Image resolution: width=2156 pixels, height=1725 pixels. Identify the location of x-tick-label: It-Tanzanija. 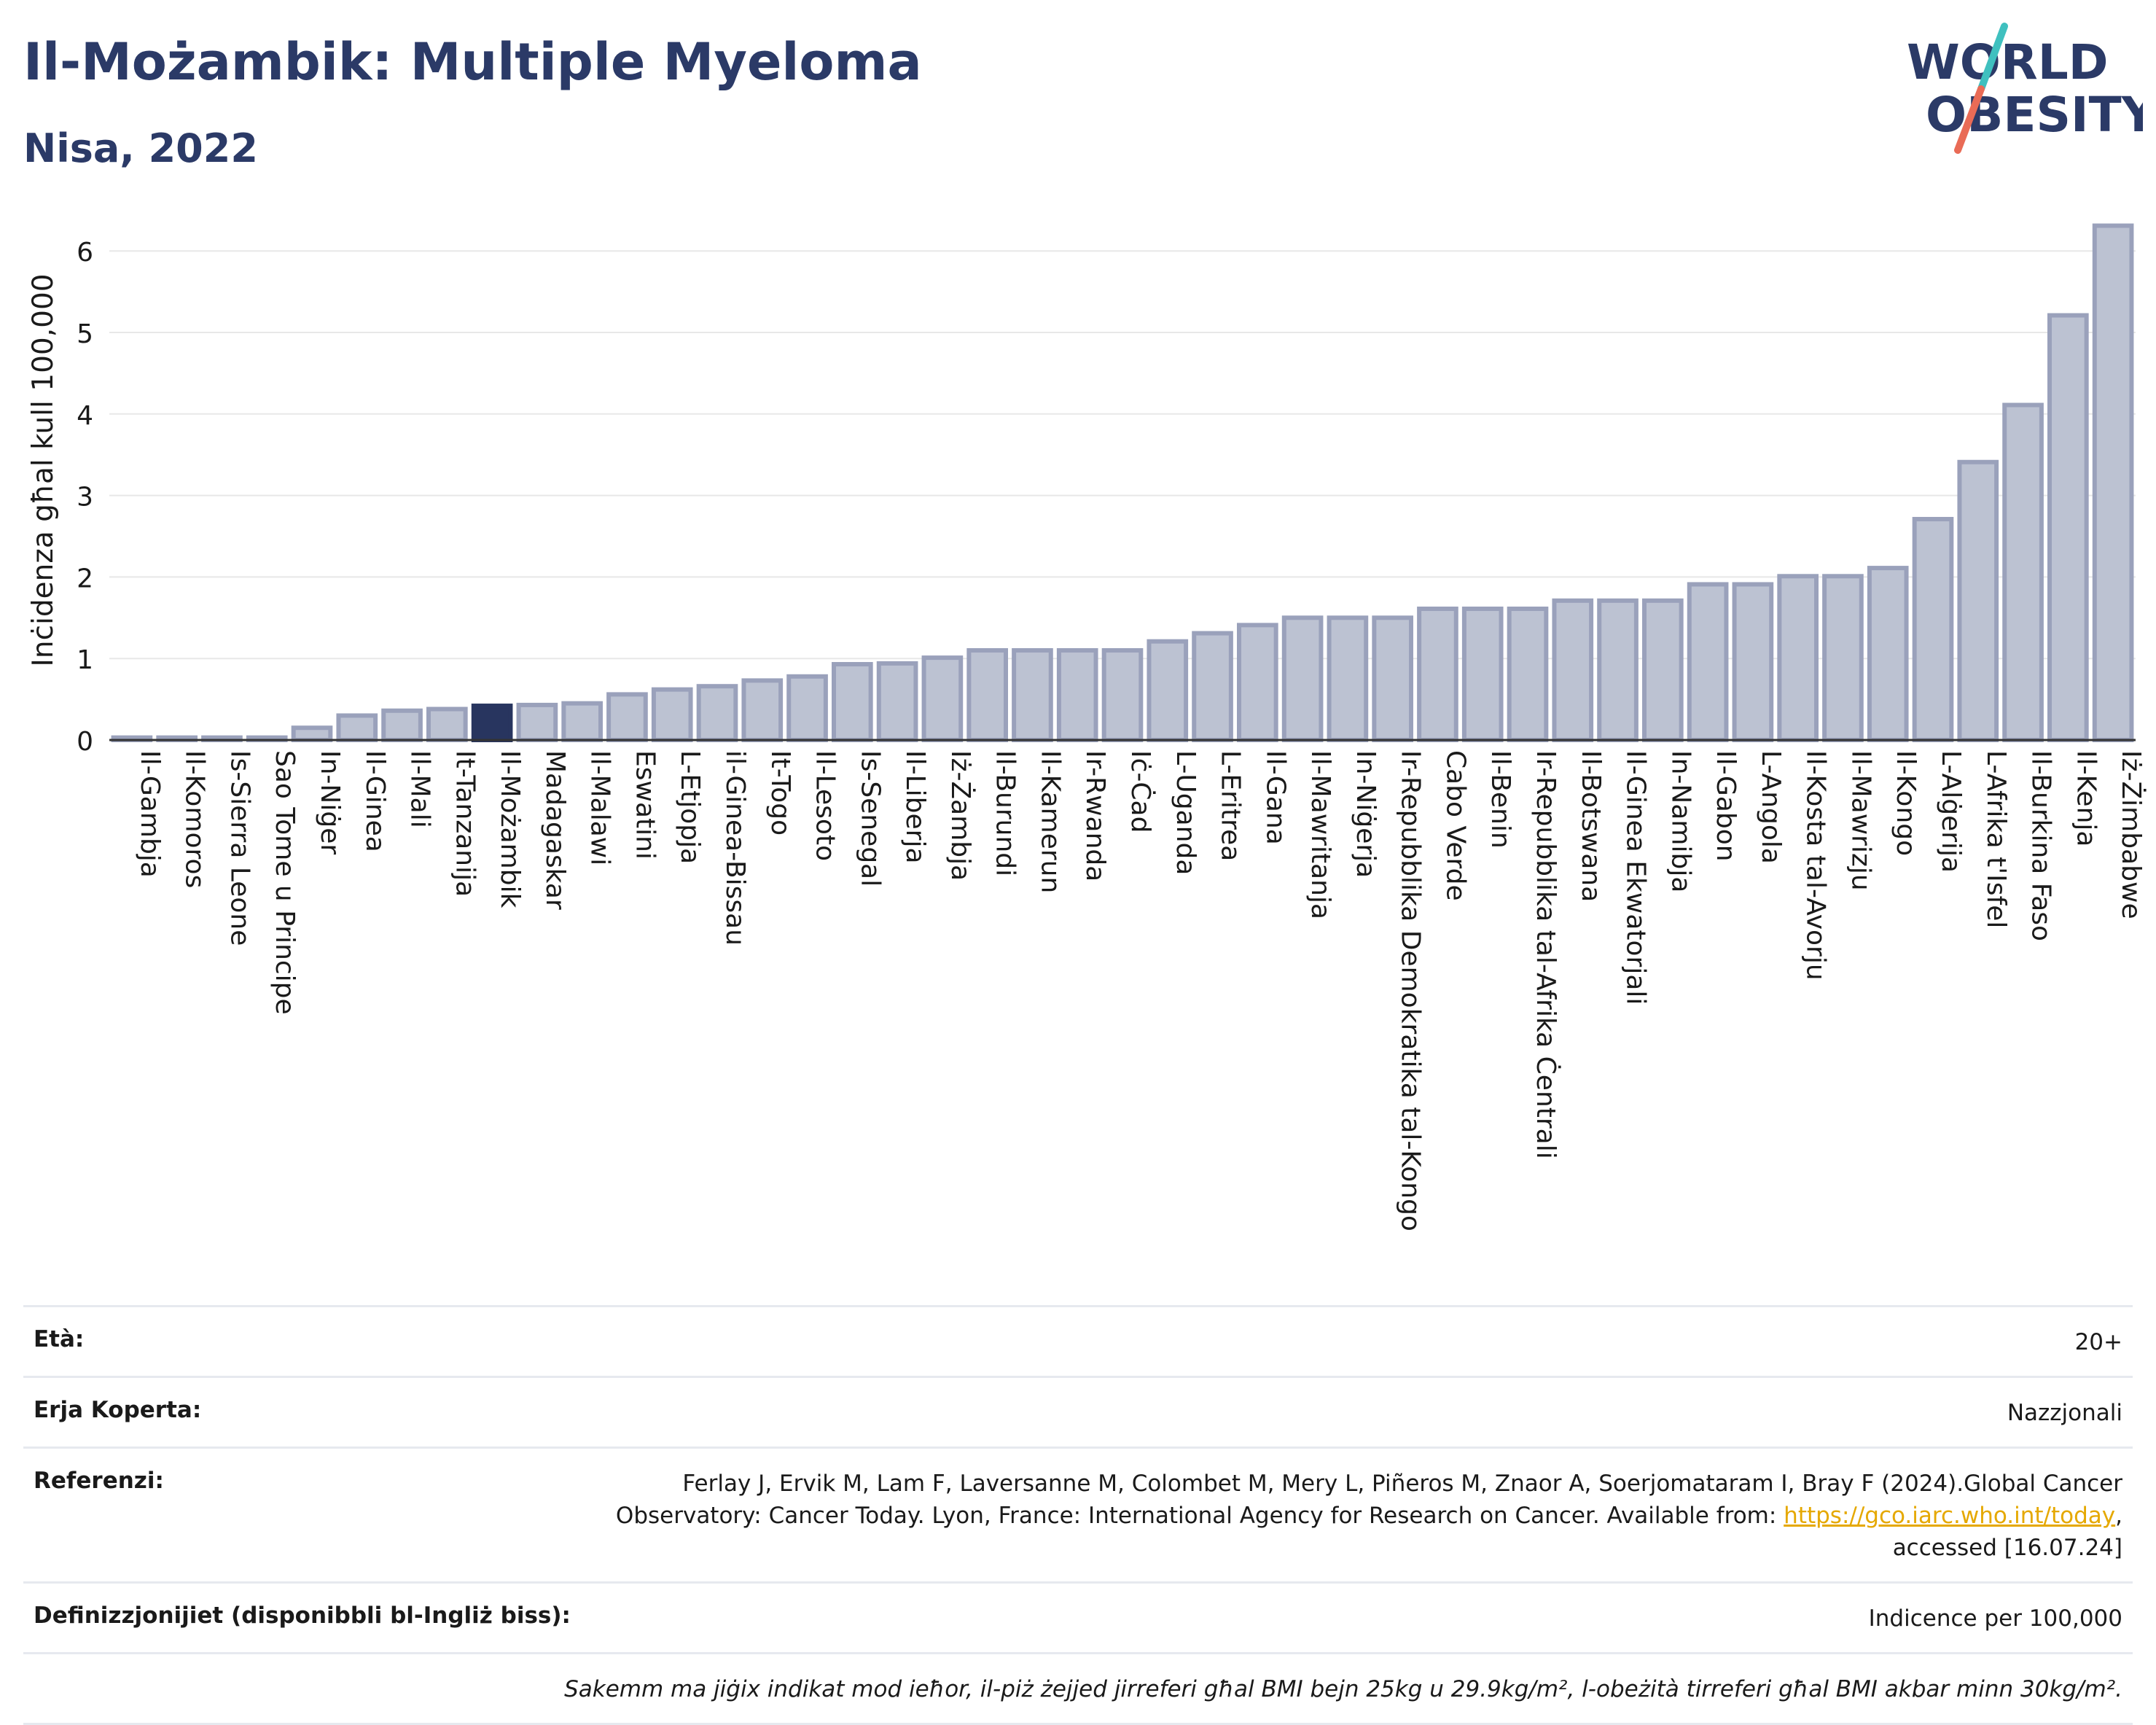
(465, 823).